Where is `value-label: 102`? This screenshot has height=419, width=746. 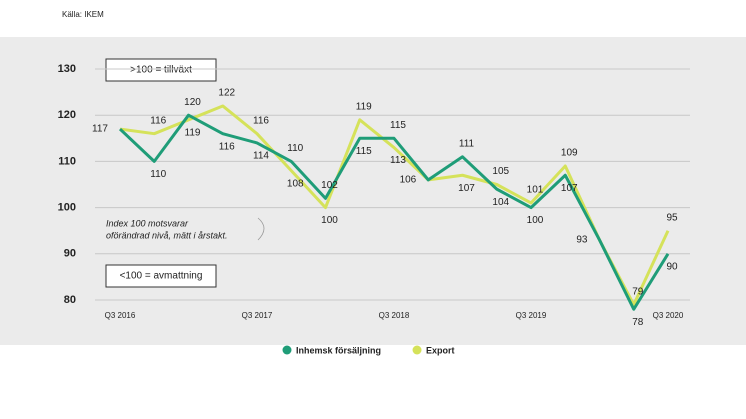
value-label: 102 is located at coordinates (329, 185).